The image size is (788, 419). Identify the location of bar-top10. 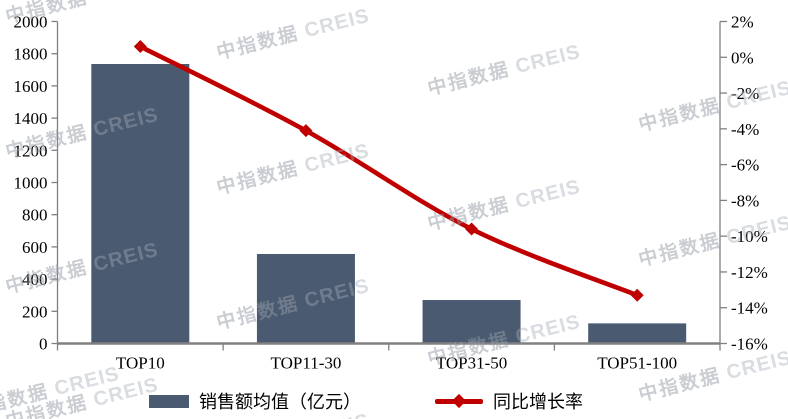
(140, 204).